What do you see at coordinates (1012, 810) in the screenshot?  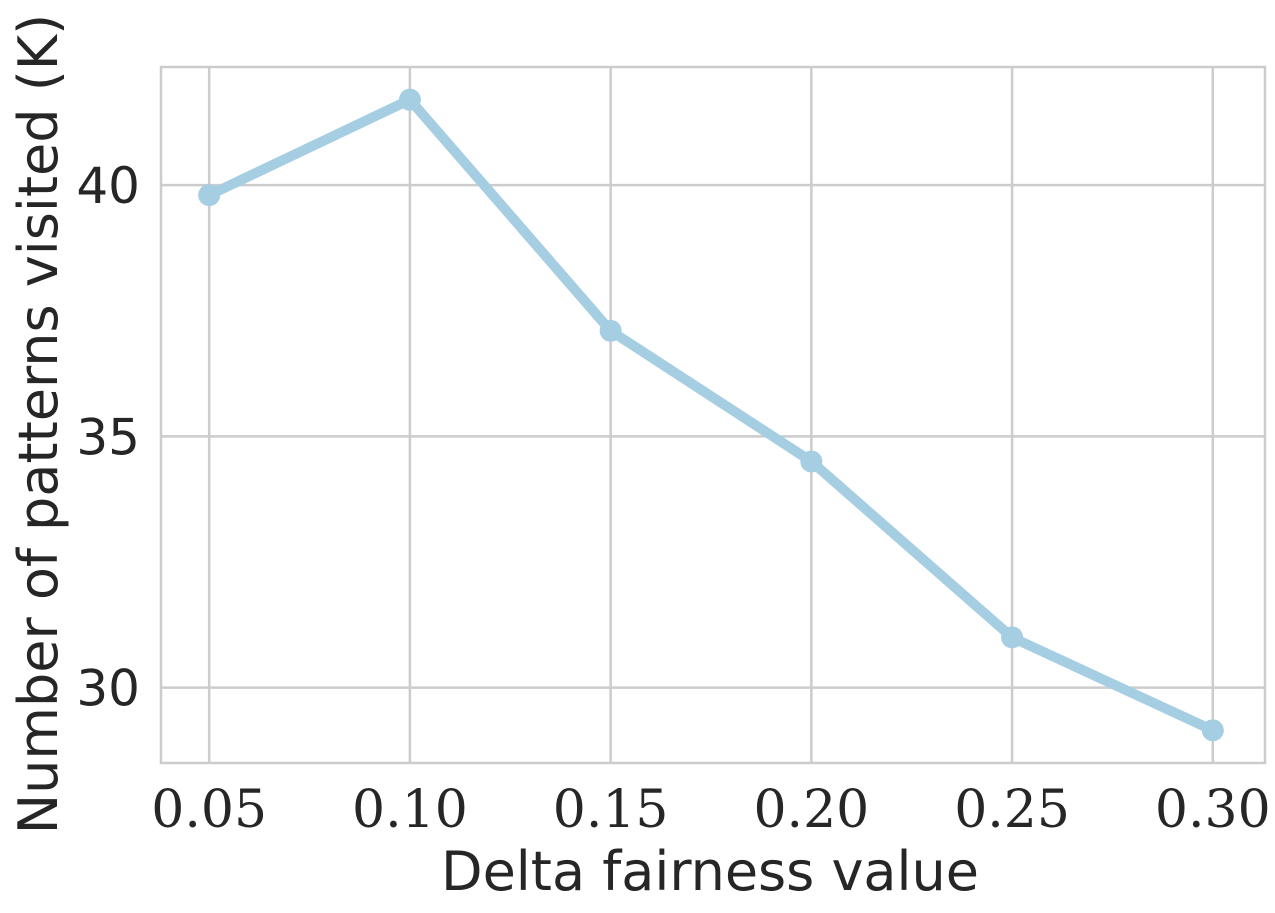 I see `x-tick-label: 0.25` at bounding box center [1012, 810].